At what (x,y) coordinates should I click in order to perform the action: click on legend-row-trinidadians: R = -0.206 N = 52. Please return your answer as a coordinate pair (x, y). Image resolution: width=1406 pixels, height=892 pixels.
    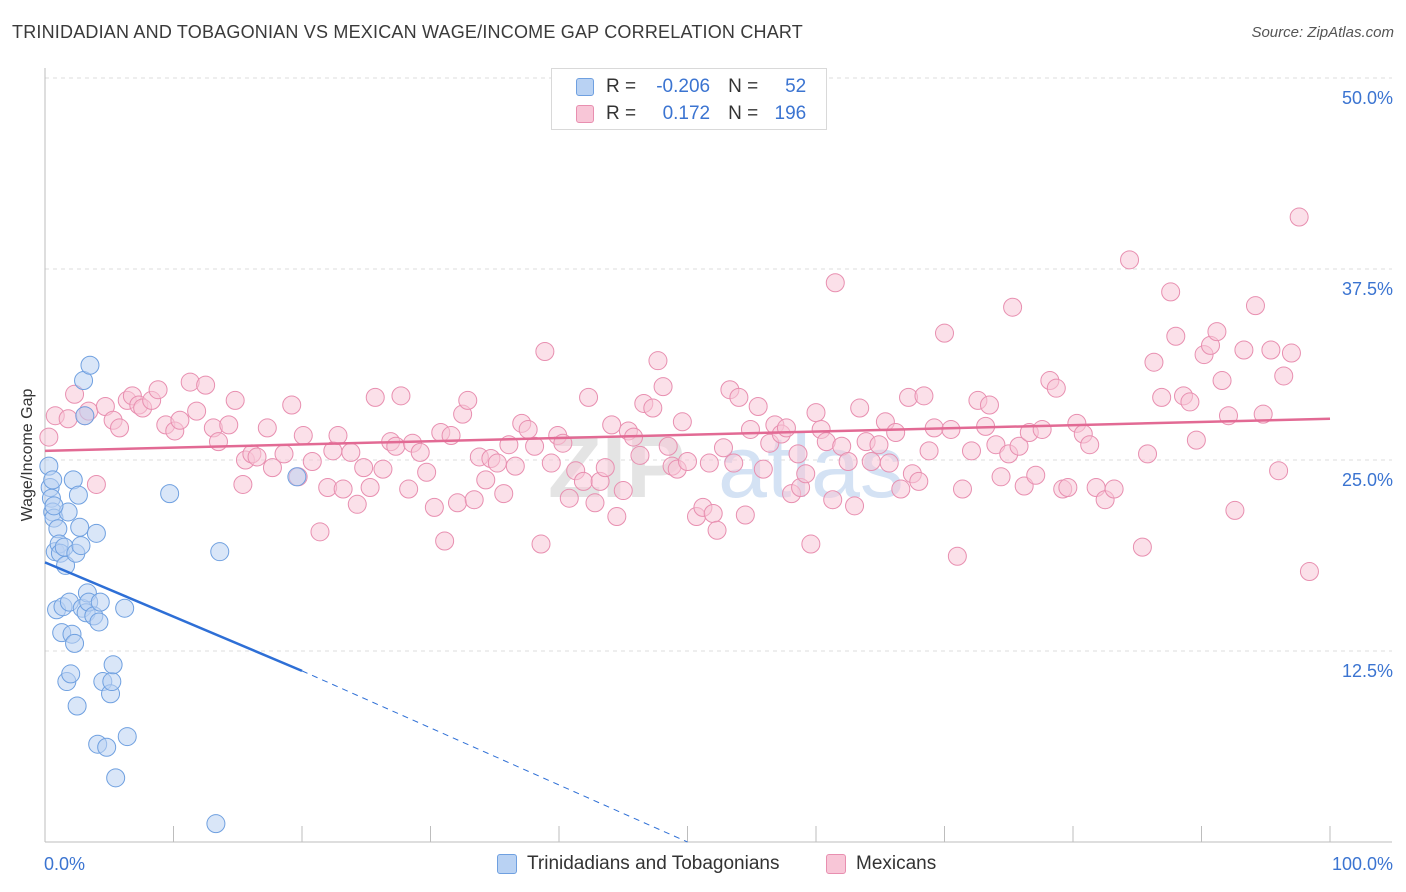
    Looking at the image, I should click on (691, 87).